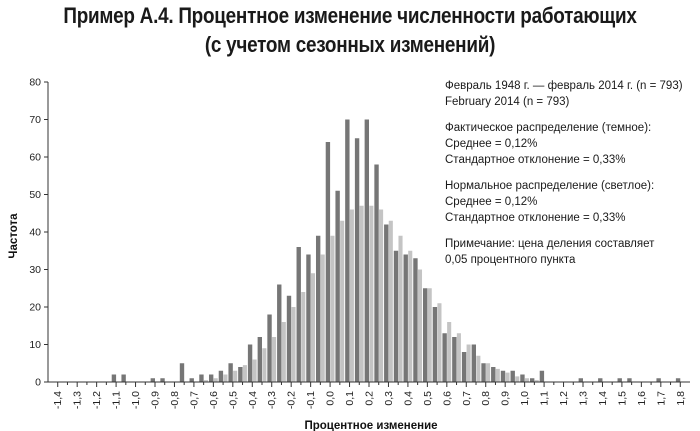  Describe the element at coordinates (548, 128) in the screenshot. I see `note-actual-heading: Фактическое распределение (темное):` at that location.